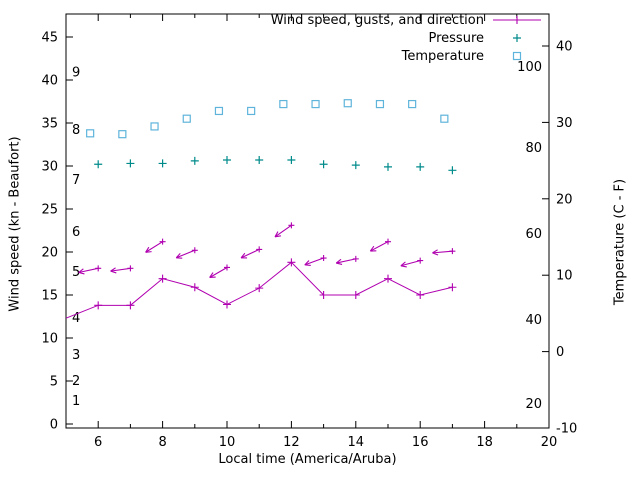  I want to click on legend-label-pressure: Pressure, so click(456, 38).